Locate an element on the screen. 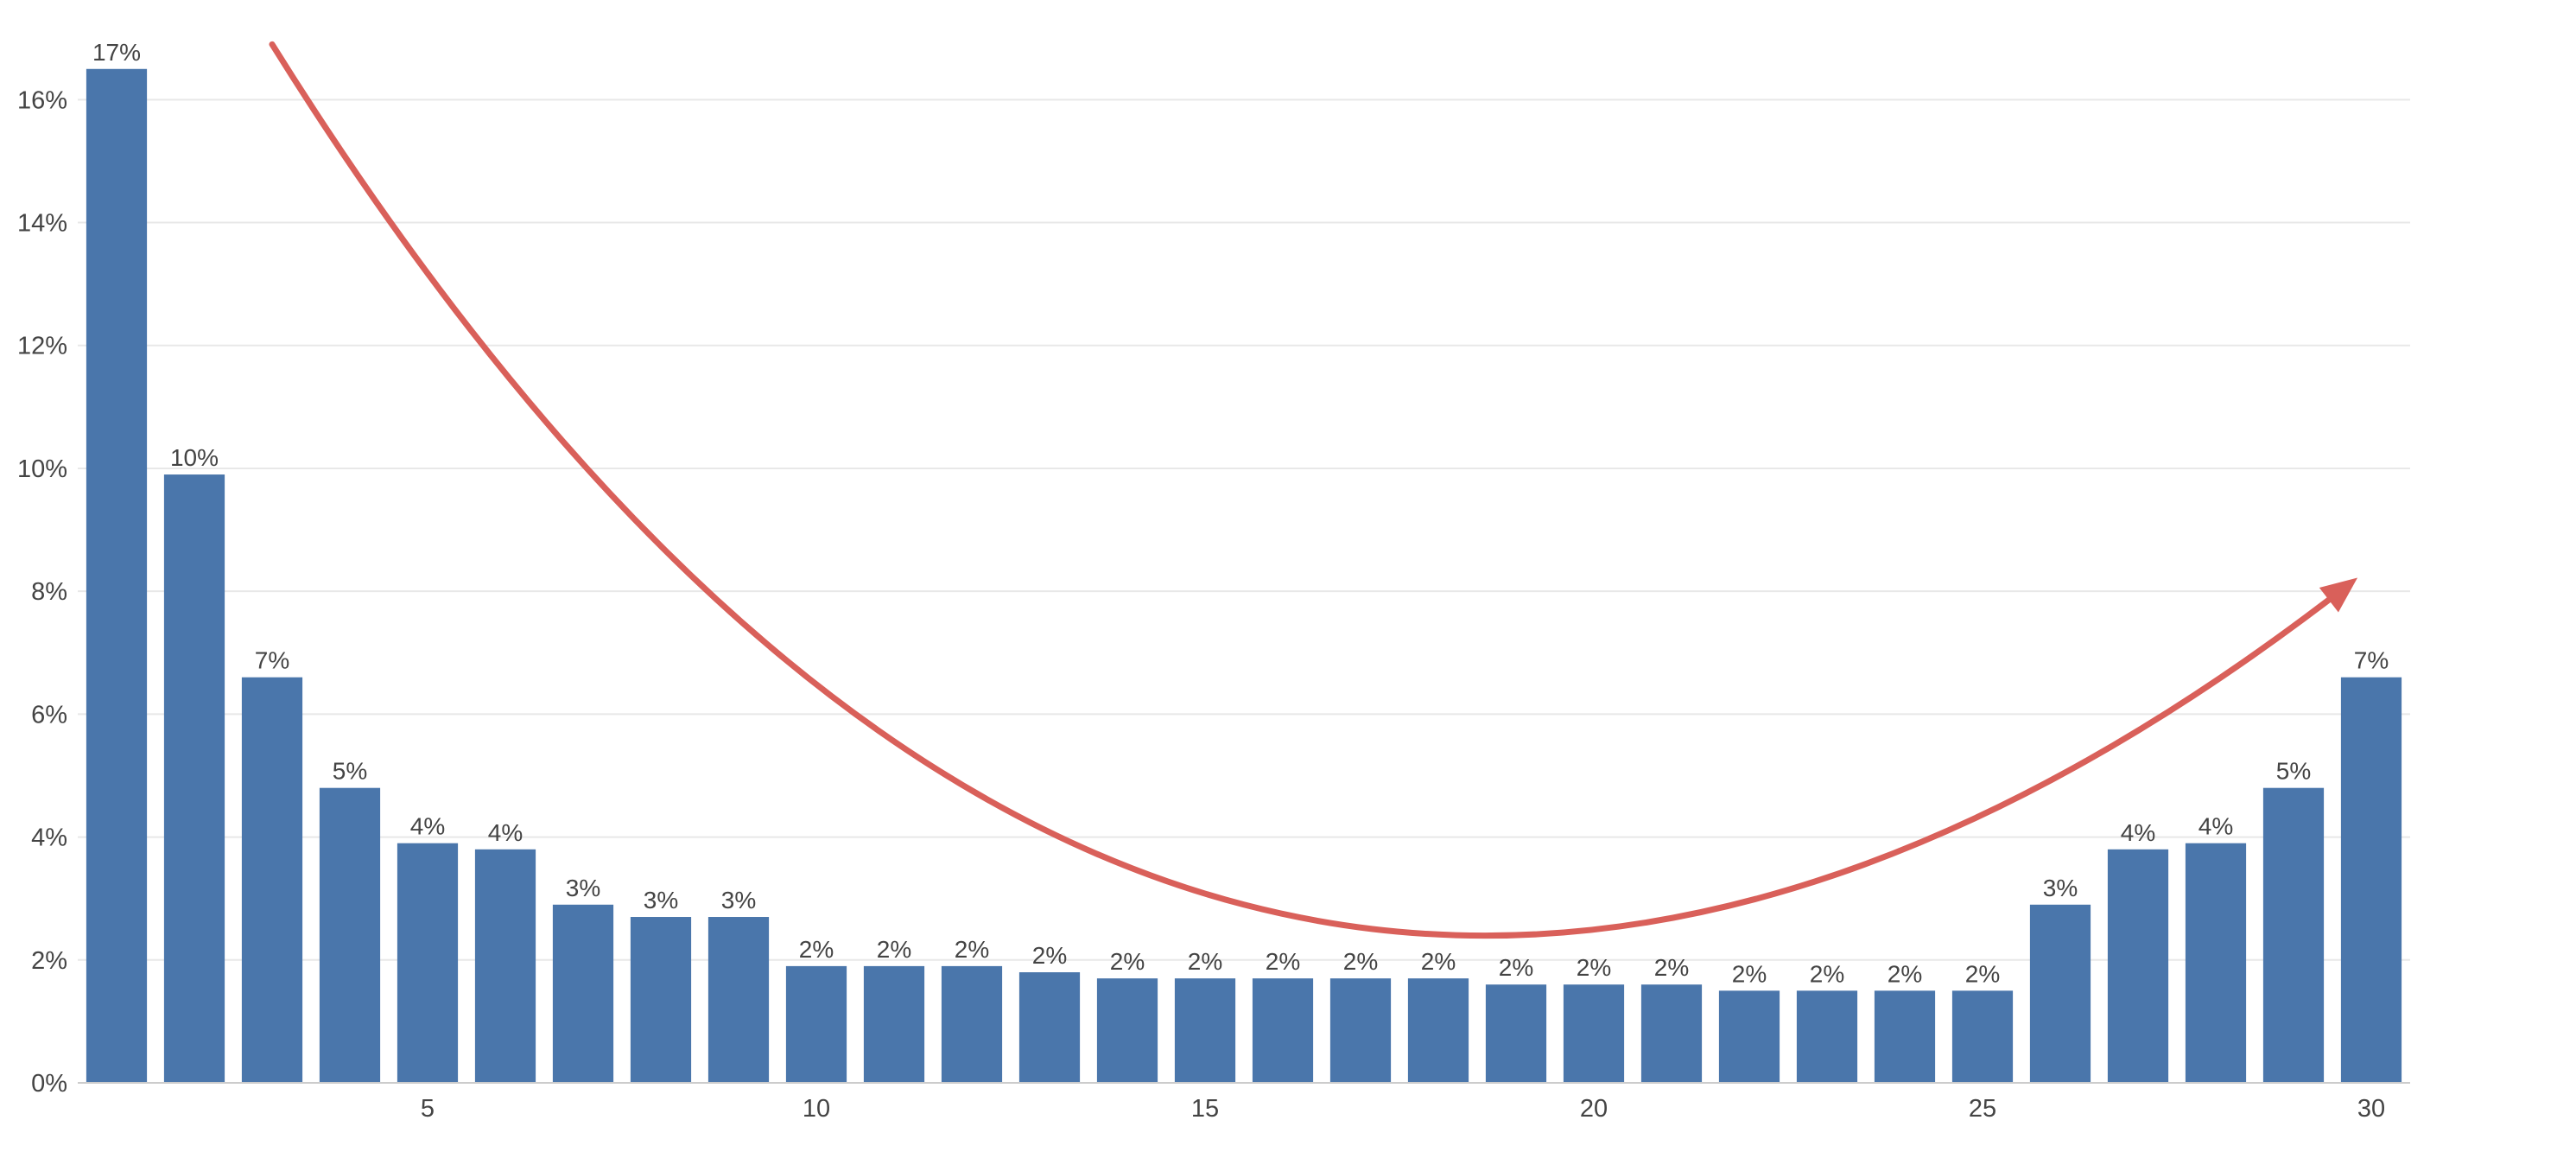 The width and height of the screenshot is (2576, 1152). y-tick-label: 4% is located at coordinates (49, 838).